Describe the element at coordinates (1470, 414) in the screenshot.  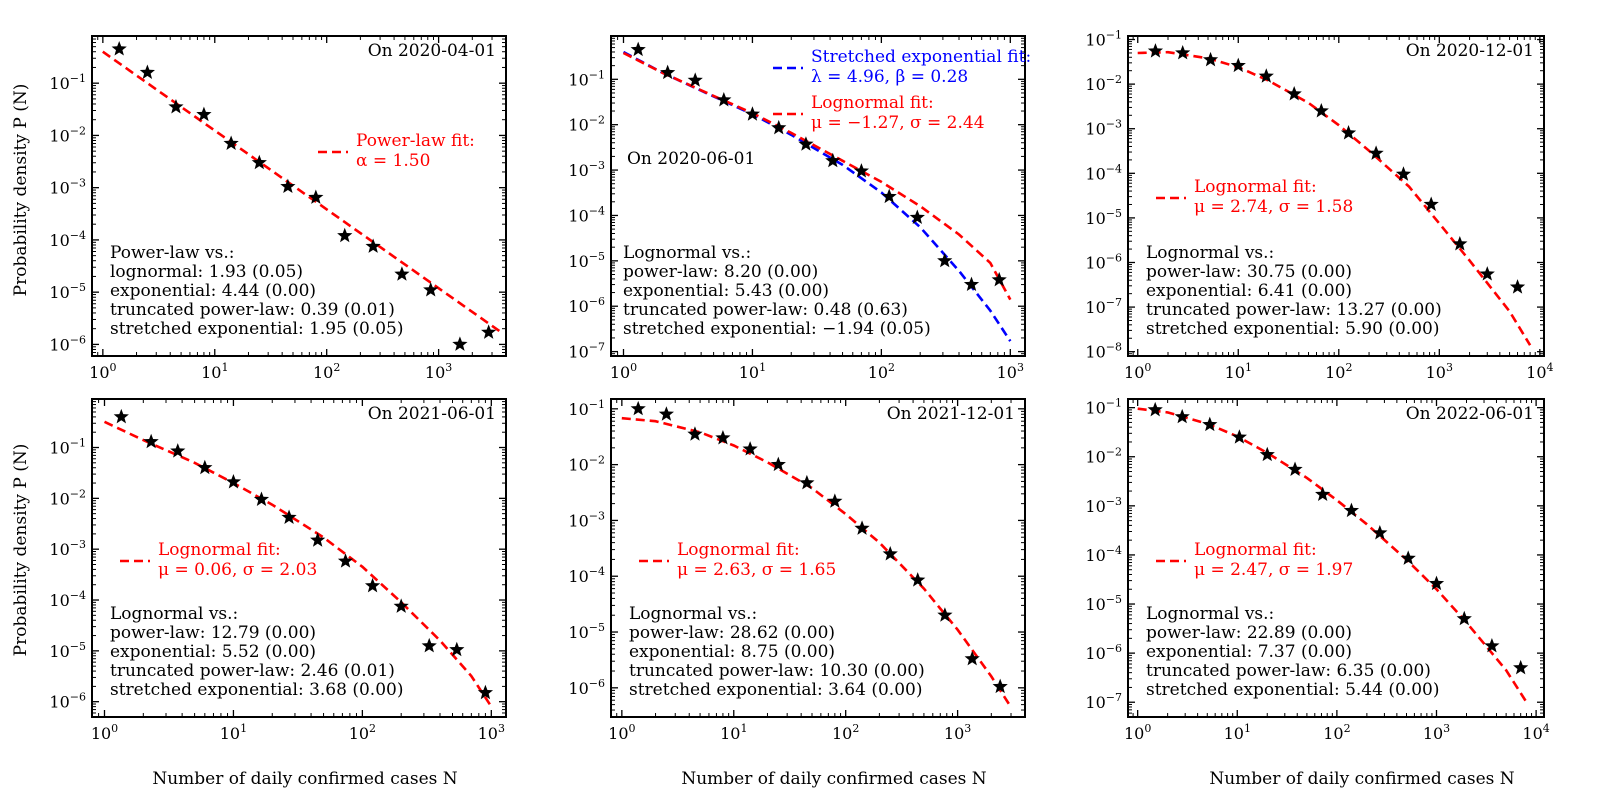
I see `panel-date-label: On 2022-06-01` at that location.